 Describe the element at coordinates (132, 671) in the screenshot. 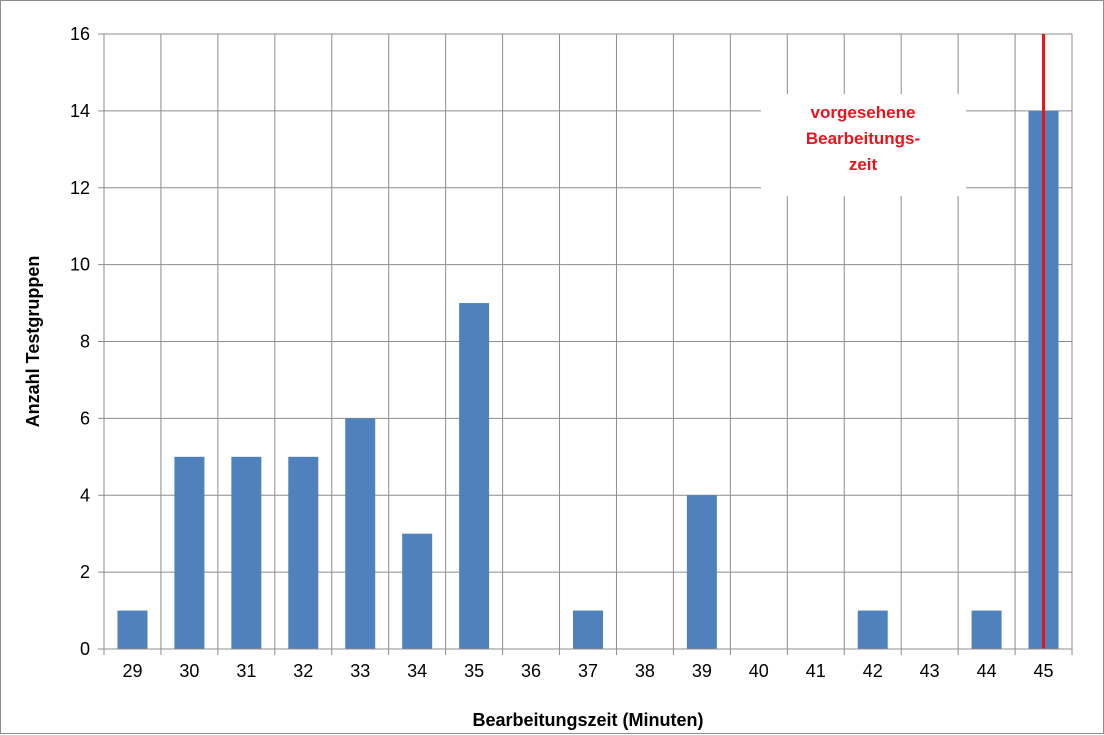

I see `x-tick-label: 29` at that location.